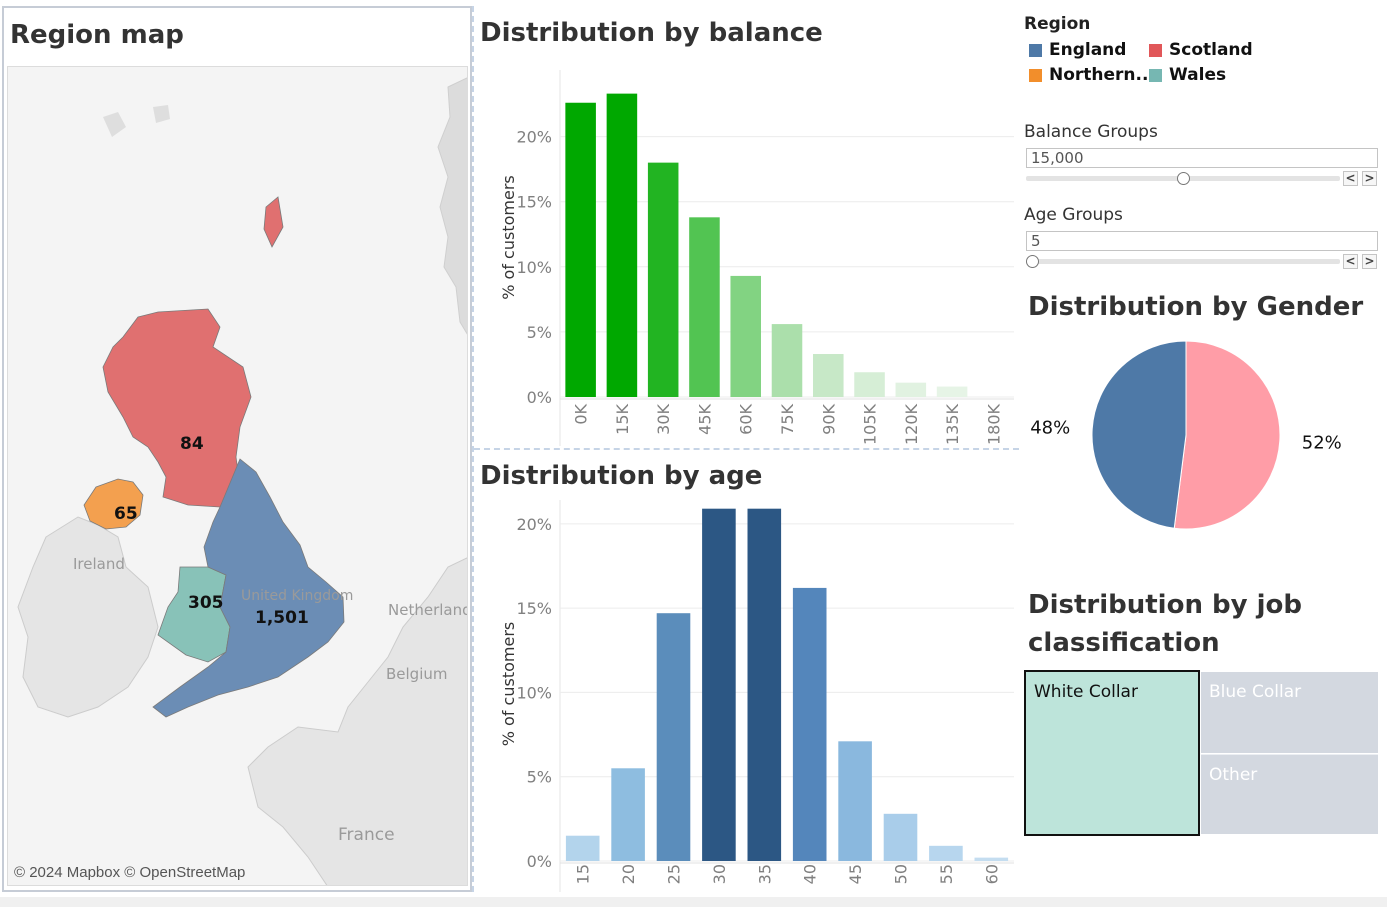 This screenshot has width=1387, height=907. What do you see at coordinates (1369, 178) in the screenshot?
I see `balance-groups-next-button: >` at bounding box center [1369, 178].